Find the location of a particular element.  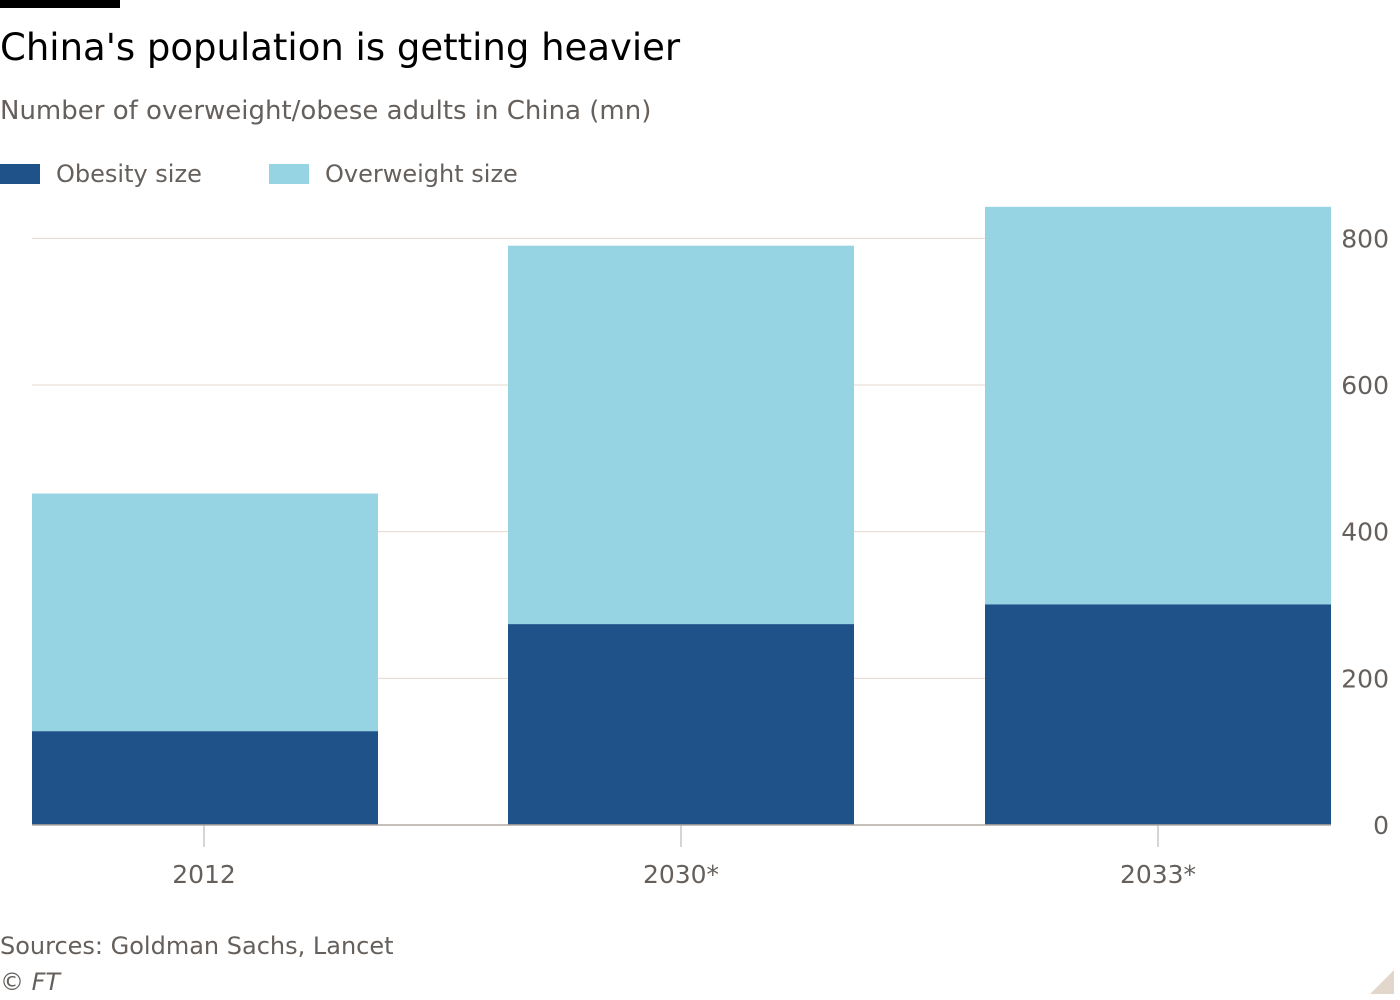

y-tick-label: 200 is located at coordinates (1365, 678).